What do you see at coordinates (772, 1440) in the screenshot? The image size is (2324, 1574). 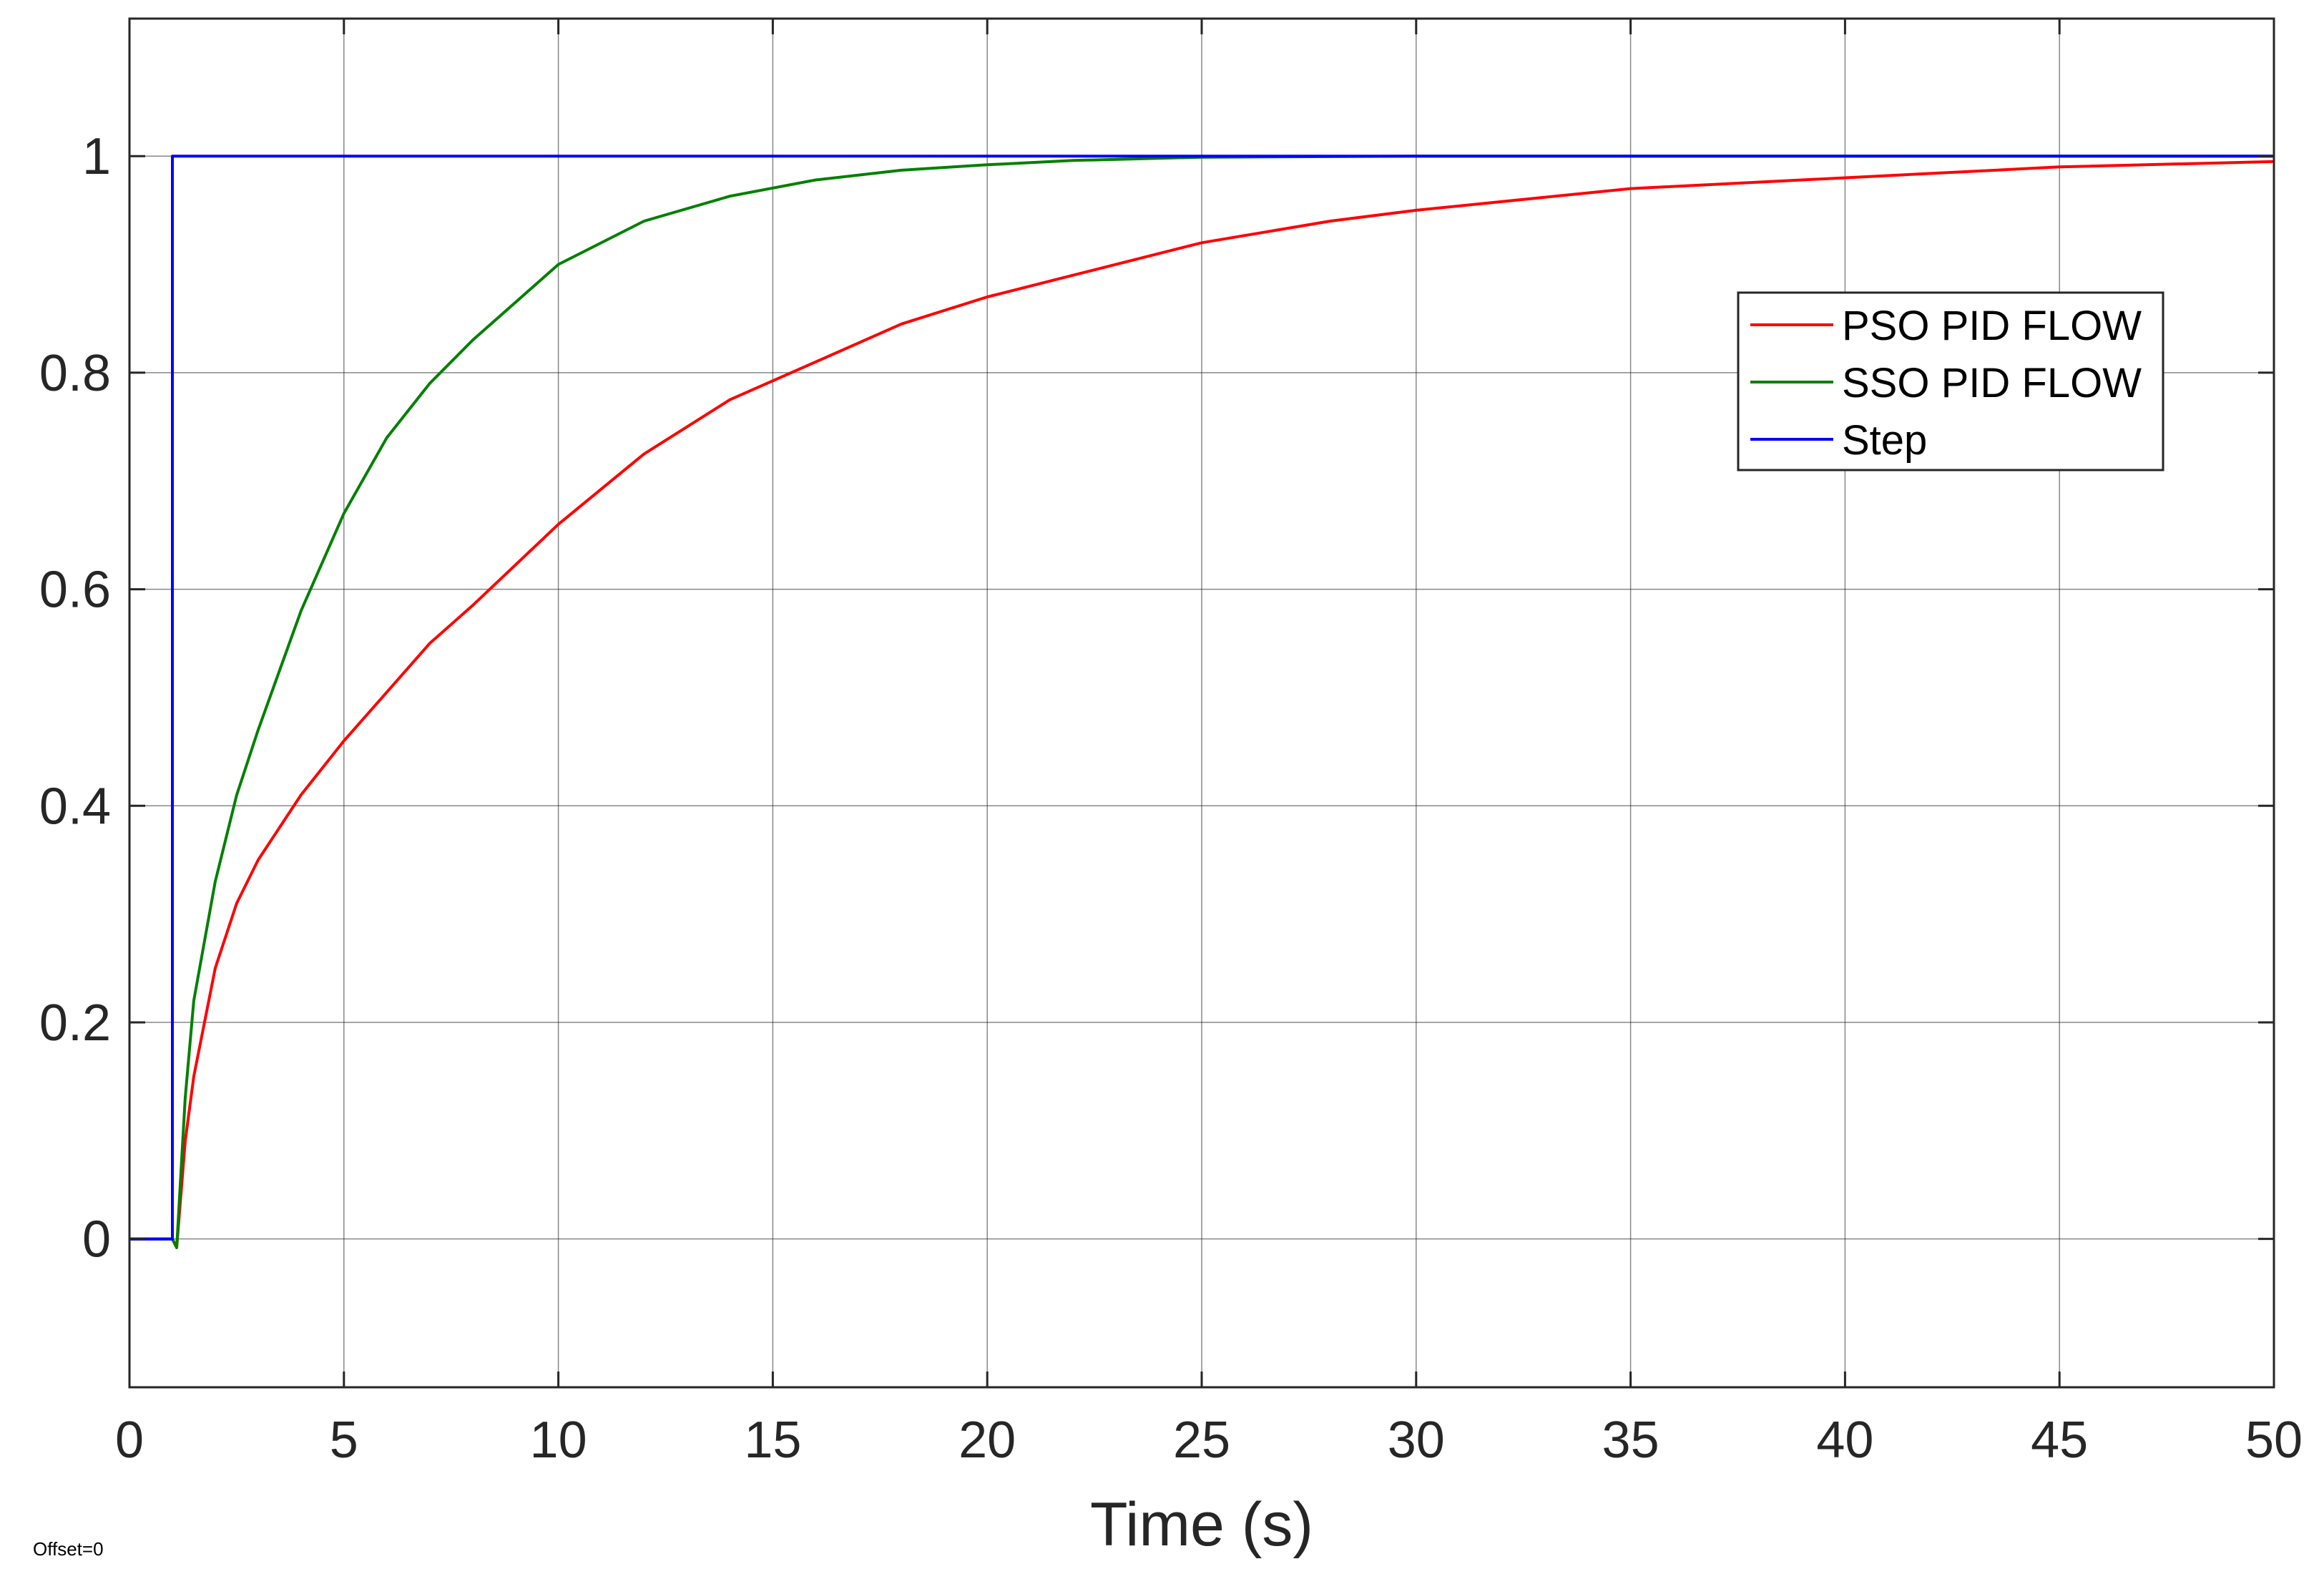 I see `x-tick-label: 15` at bounding box center [772, 1440].